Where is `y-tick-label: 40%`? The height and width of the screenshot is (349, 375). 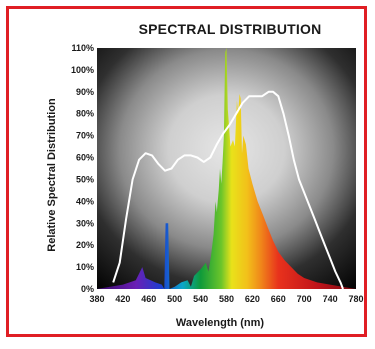 y-tick-label: 40% is located at coordinates (85, 201).